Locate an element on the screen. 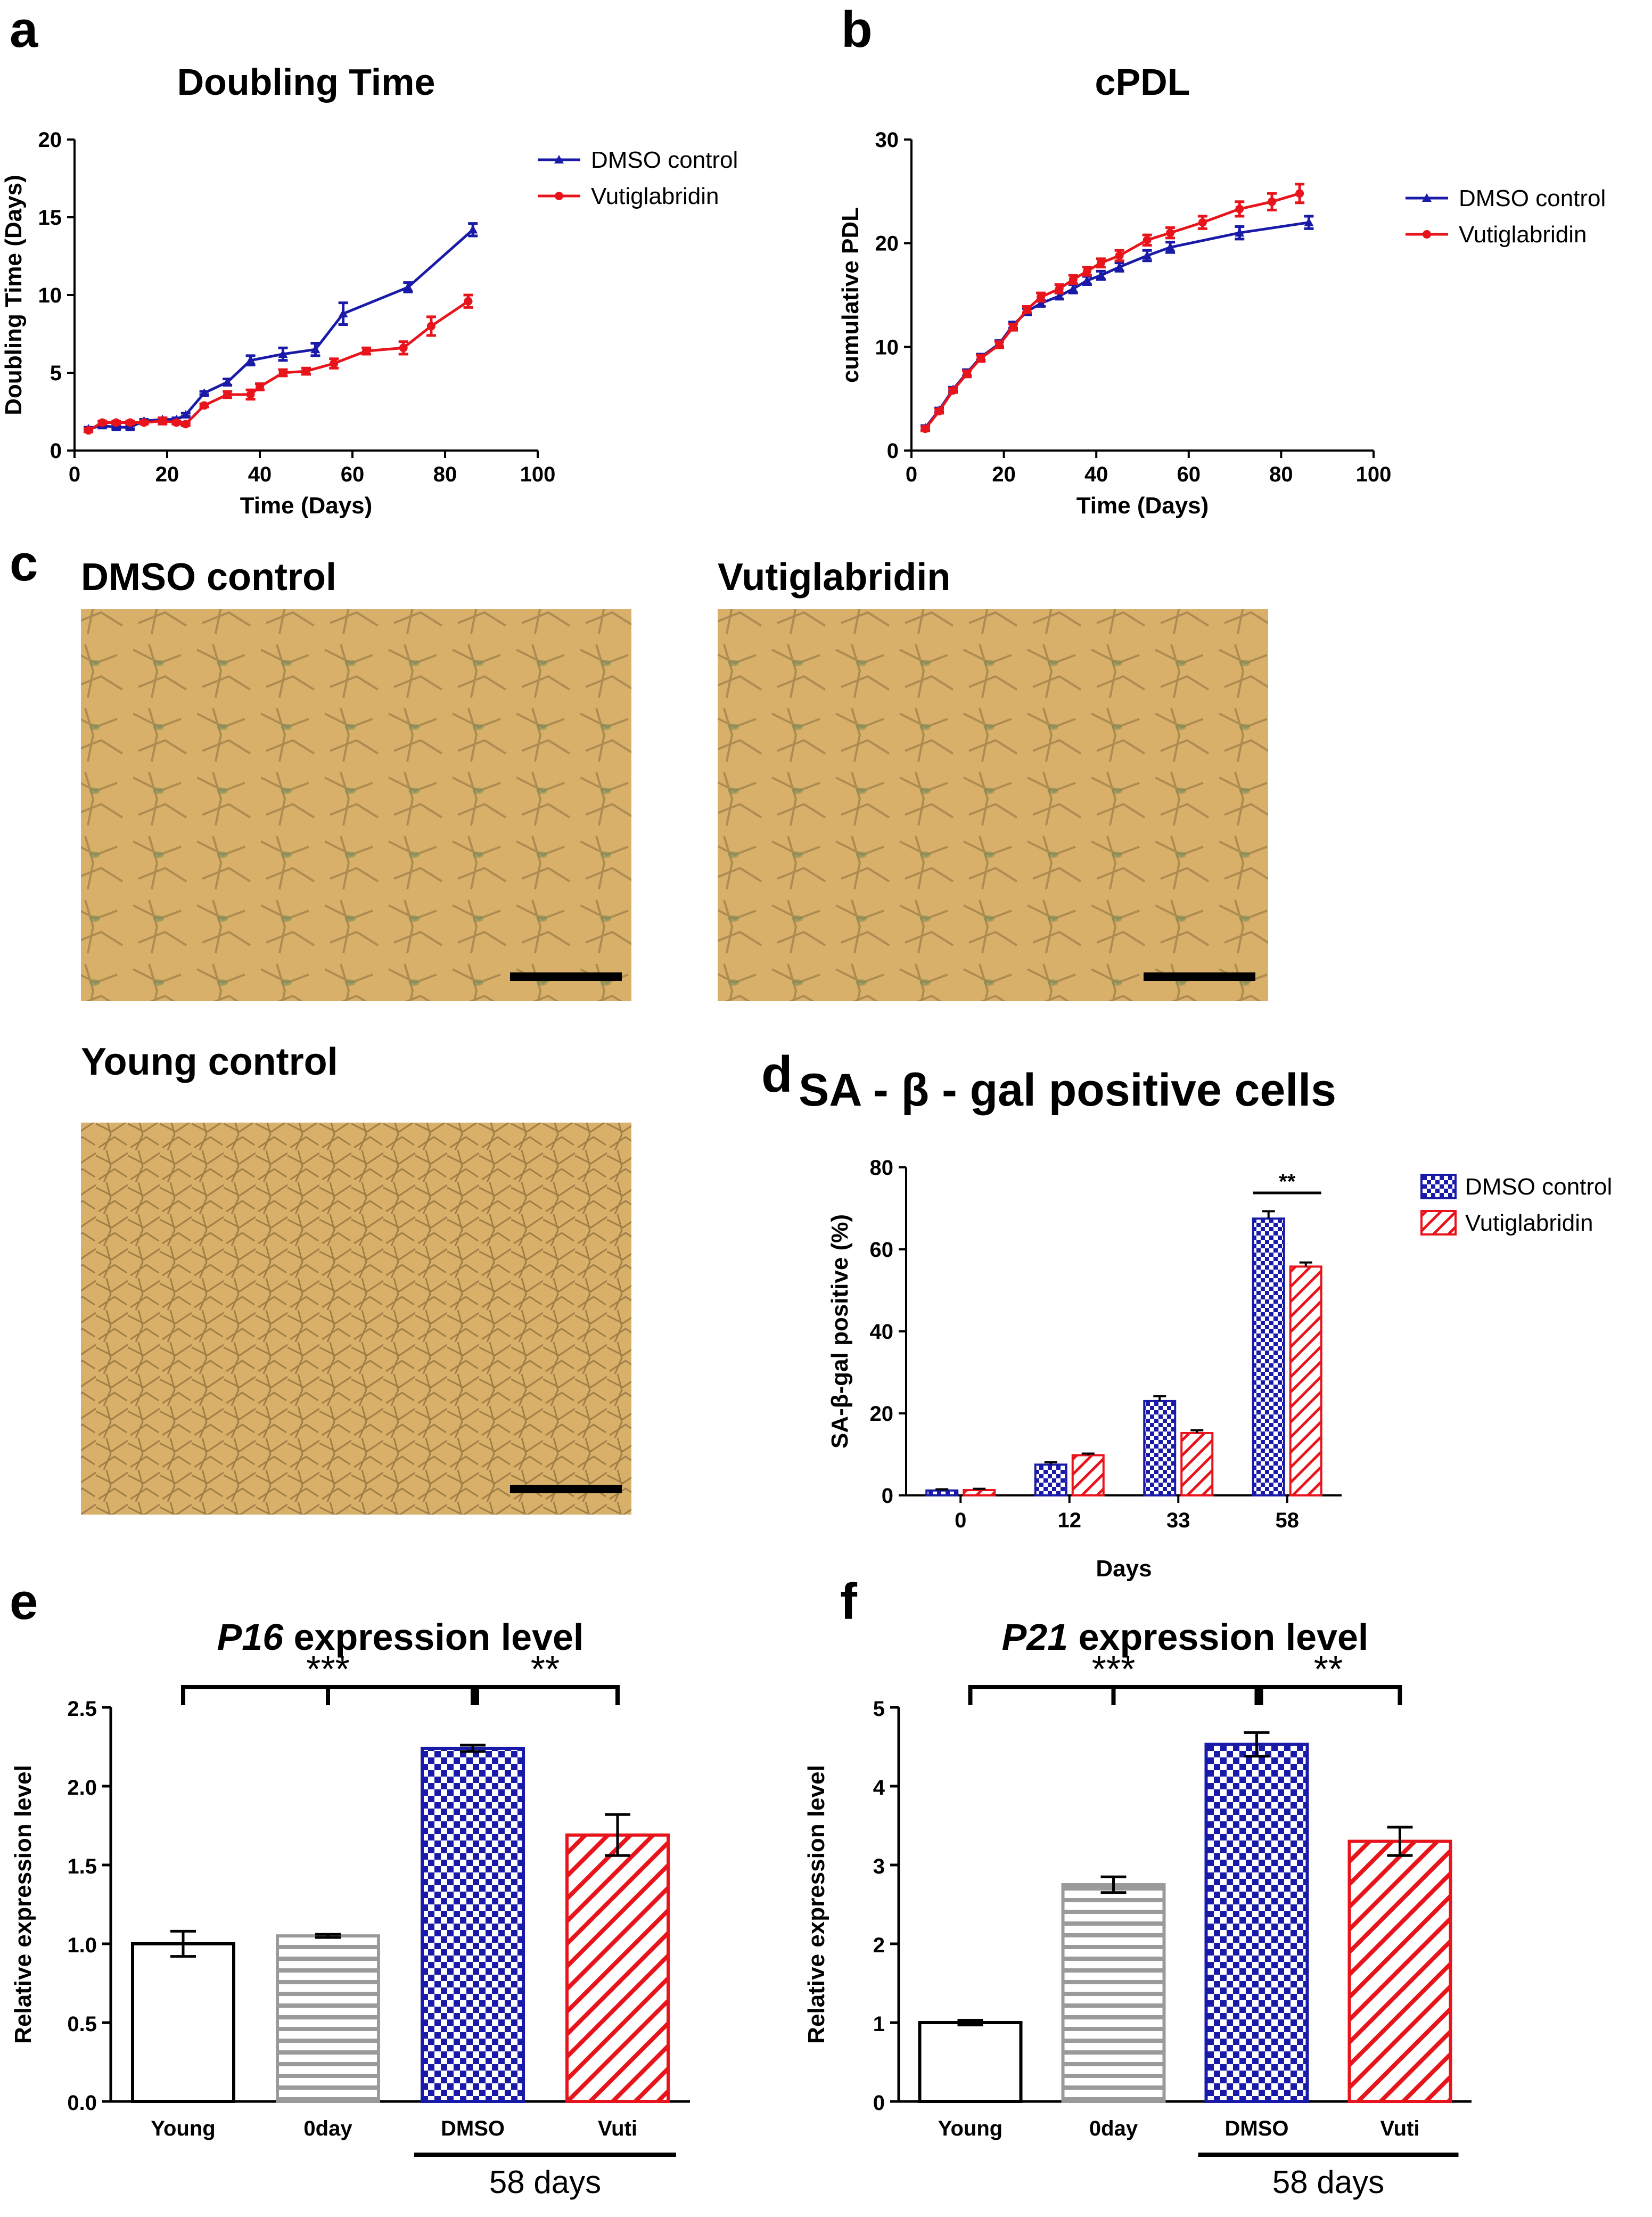  scale-bar-vuti is located at coordinates (1199, 976).